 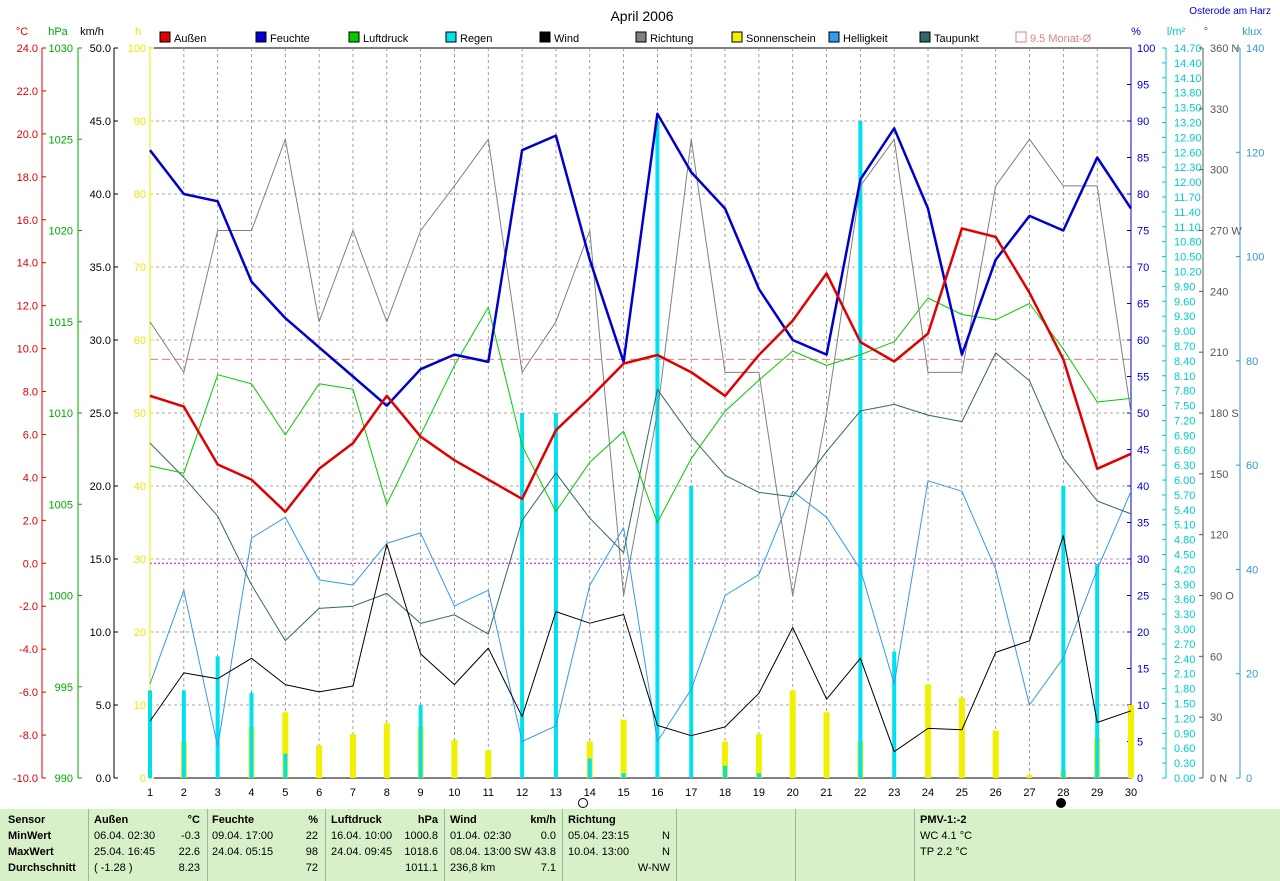 I want to click on humidity-tick-label: 50, so click(x=1143, y=414).